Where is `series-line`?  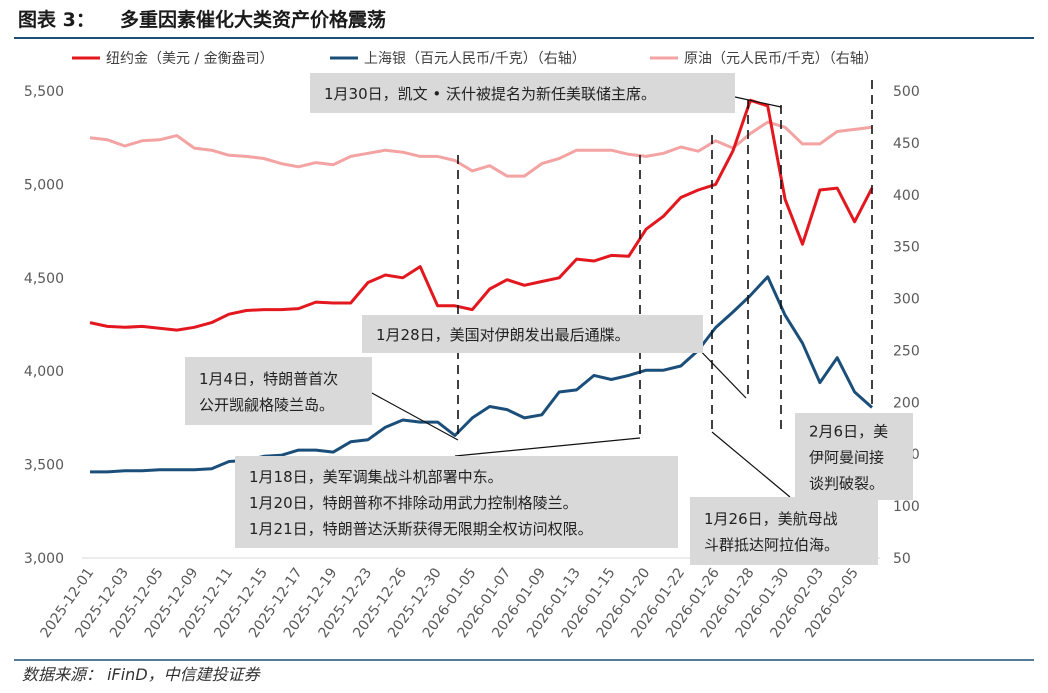
series-line is located at coordinates (481, 149).